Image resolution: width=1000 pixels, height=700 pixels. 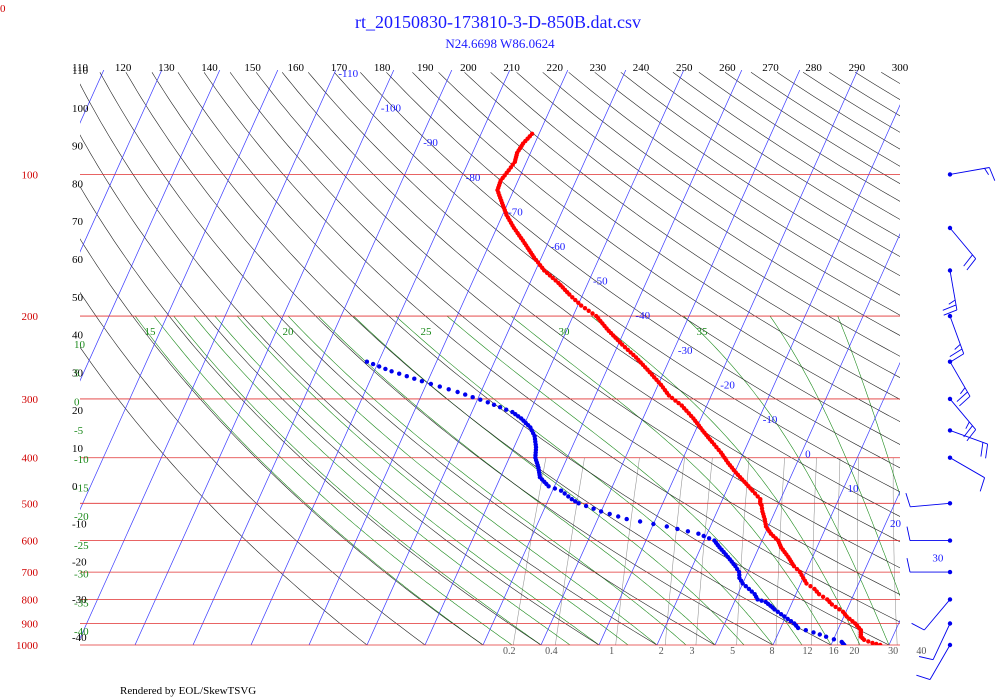 What do you see at coordinates (498, 22) in the screenshot?
I see `chart-title: rt_20150830-173810-3-D-850B.dat.csv` at bounding box center [498, 22].